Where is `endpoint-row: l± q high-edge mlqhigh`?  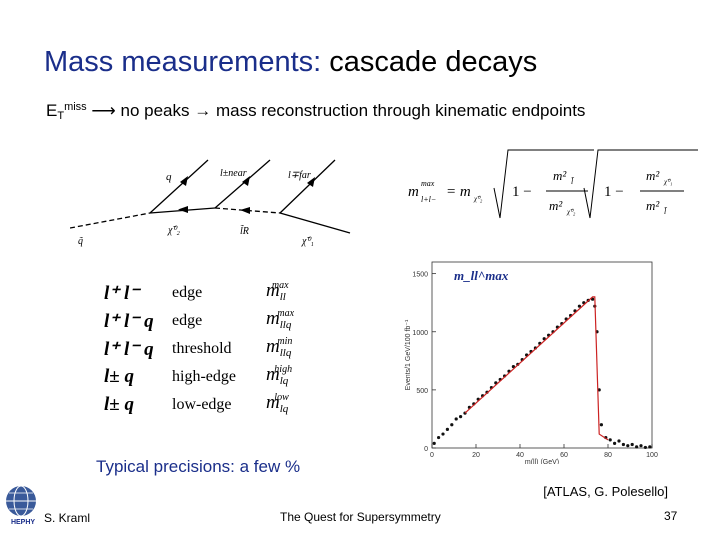 endpoint-row: l± q high-edge mlqhigh is located at coordinates (236, 378).